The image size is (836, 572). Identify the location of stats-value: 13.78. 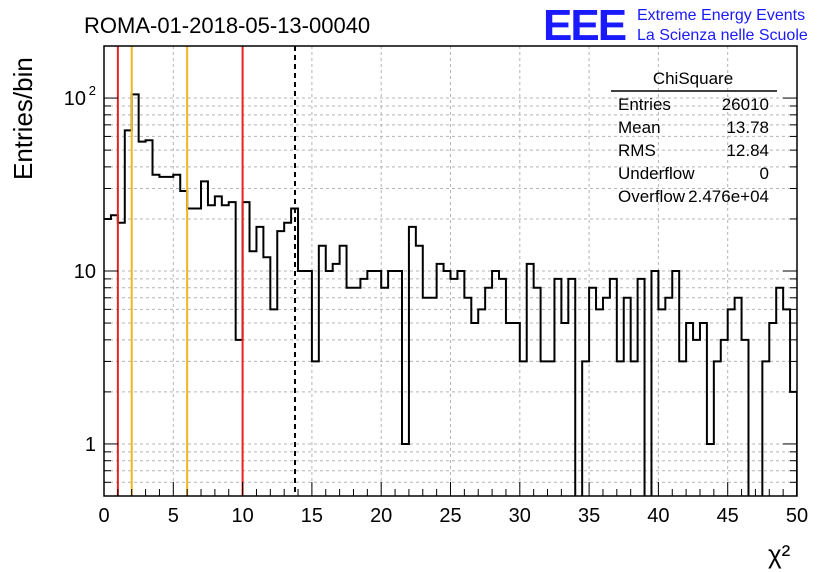
(747, 127).